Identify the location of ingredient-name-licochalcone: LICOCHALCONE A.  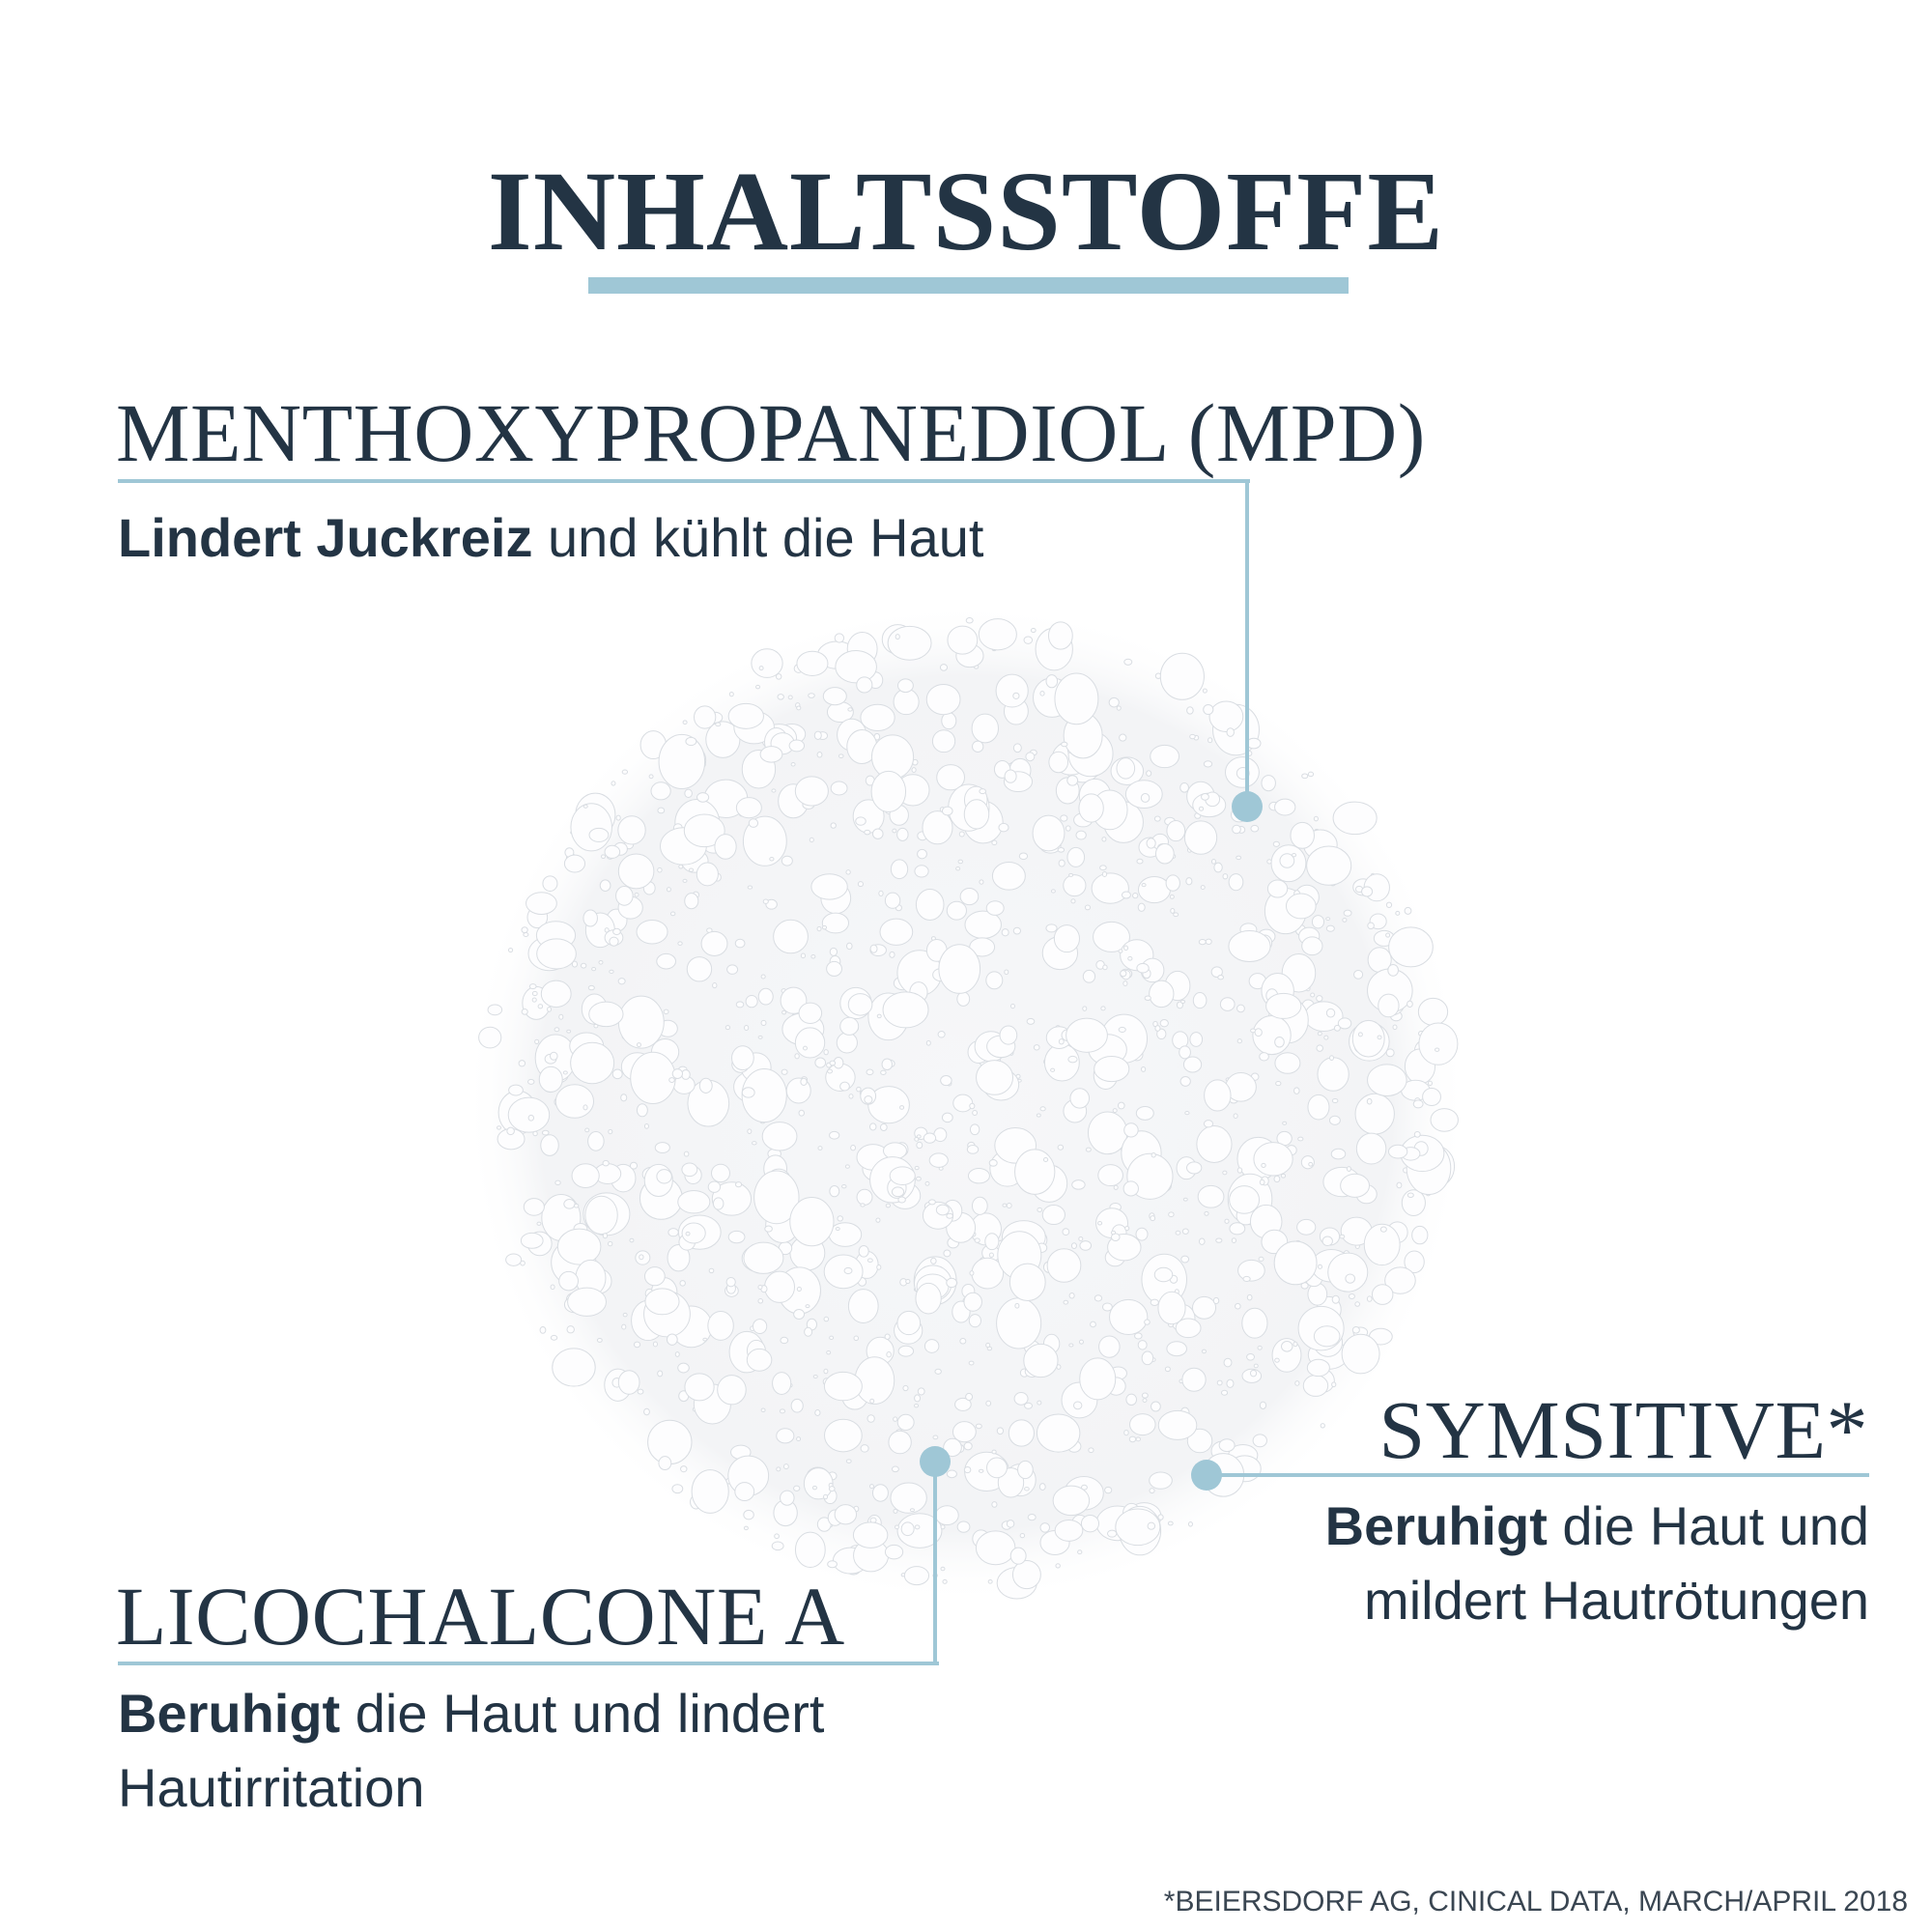
(480, 1616).